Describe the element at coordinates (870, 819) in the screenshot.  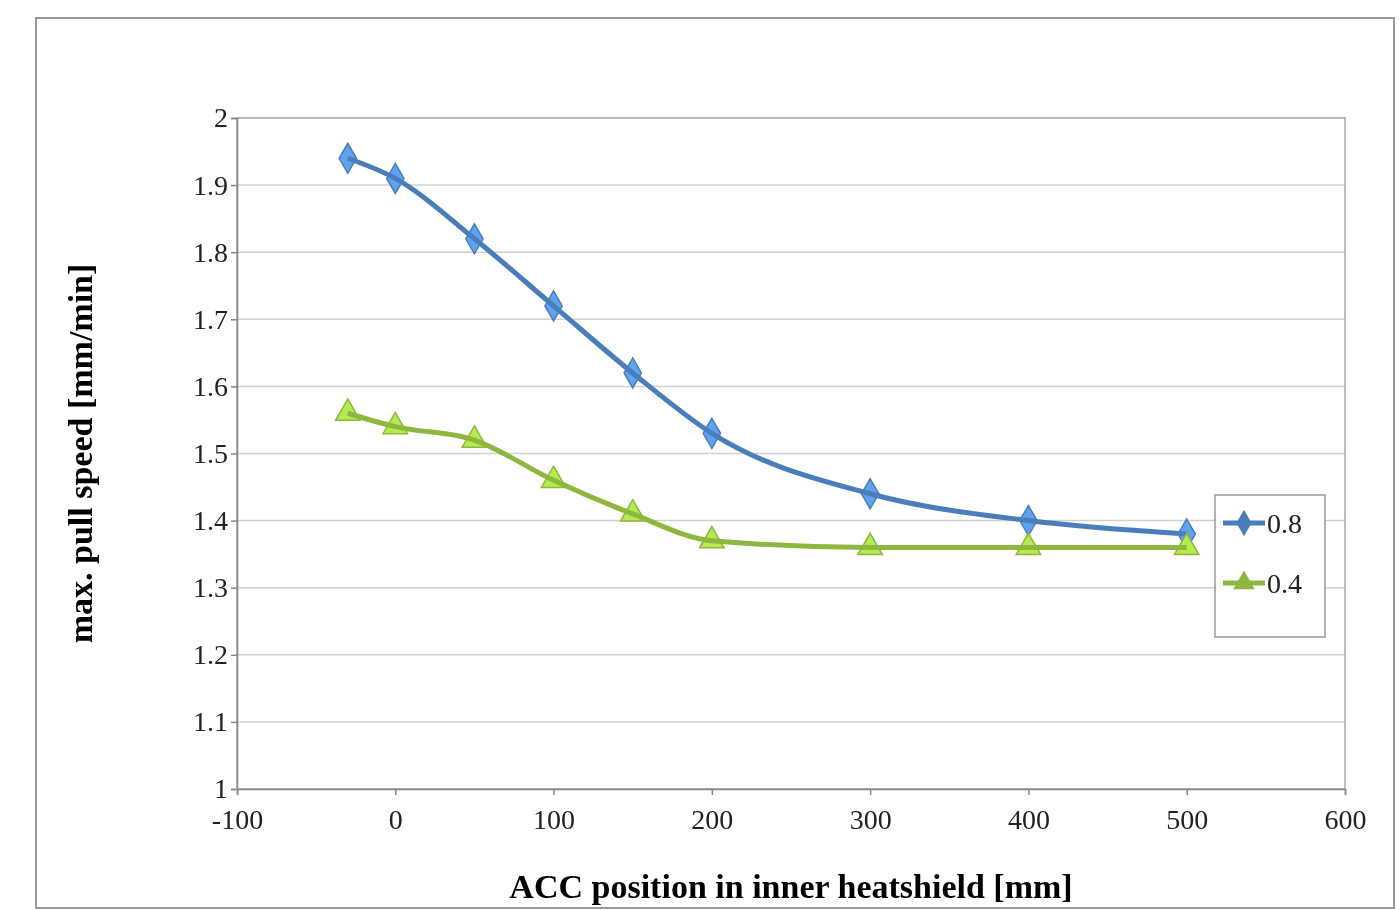
I see `x-tick-label: 300` at that location.